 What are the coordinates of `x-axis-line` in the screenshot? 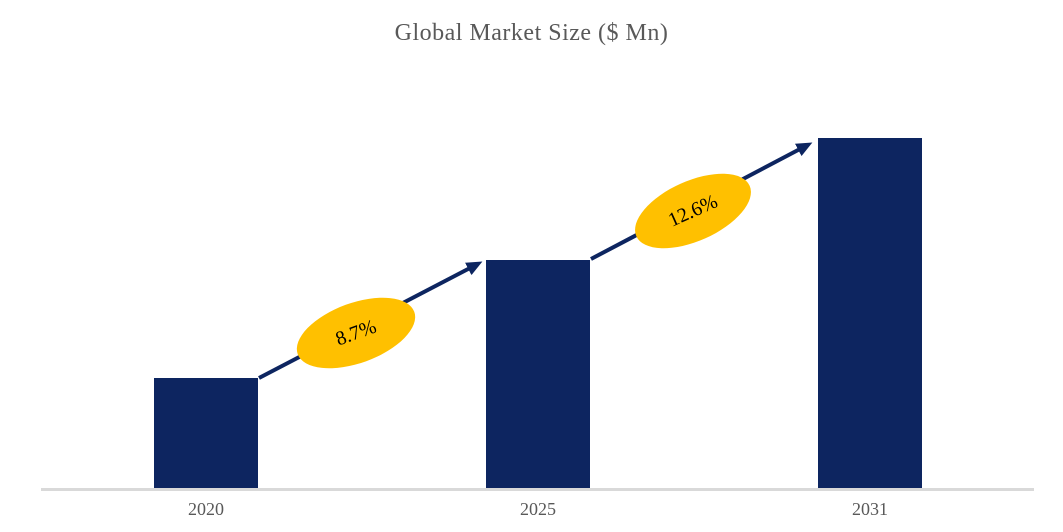 It's located at (537, 489).